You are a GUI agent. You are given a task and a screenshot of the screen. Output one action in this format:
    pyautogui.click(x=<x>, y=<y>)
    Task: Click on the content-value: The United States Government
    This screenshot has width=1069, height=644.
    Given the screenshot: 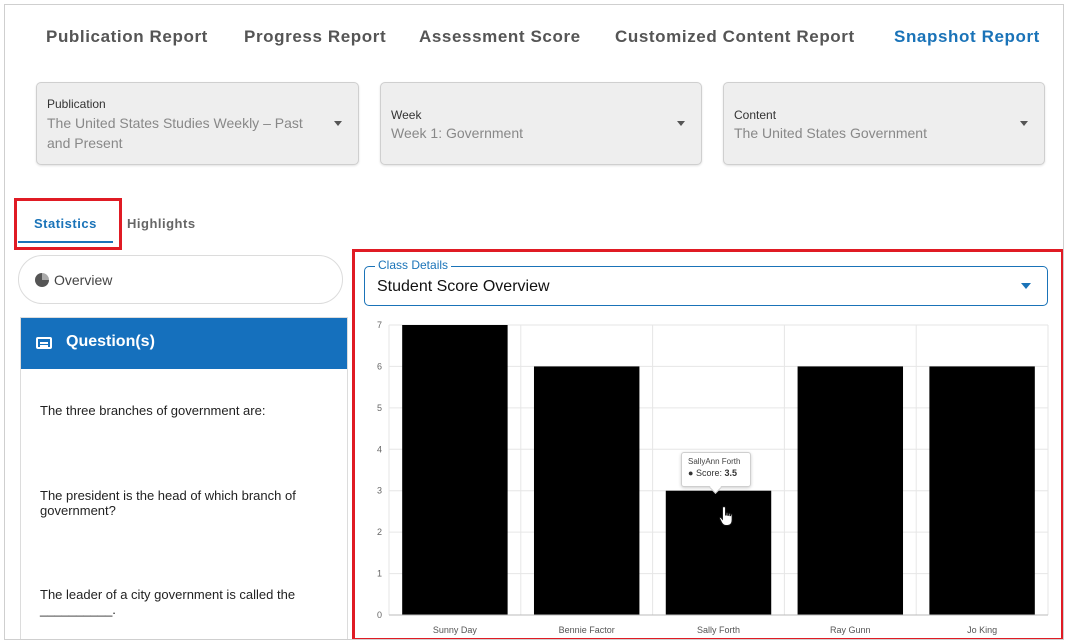 What is the action you would take?
    pyautogui.click(x=830, y=133)
    